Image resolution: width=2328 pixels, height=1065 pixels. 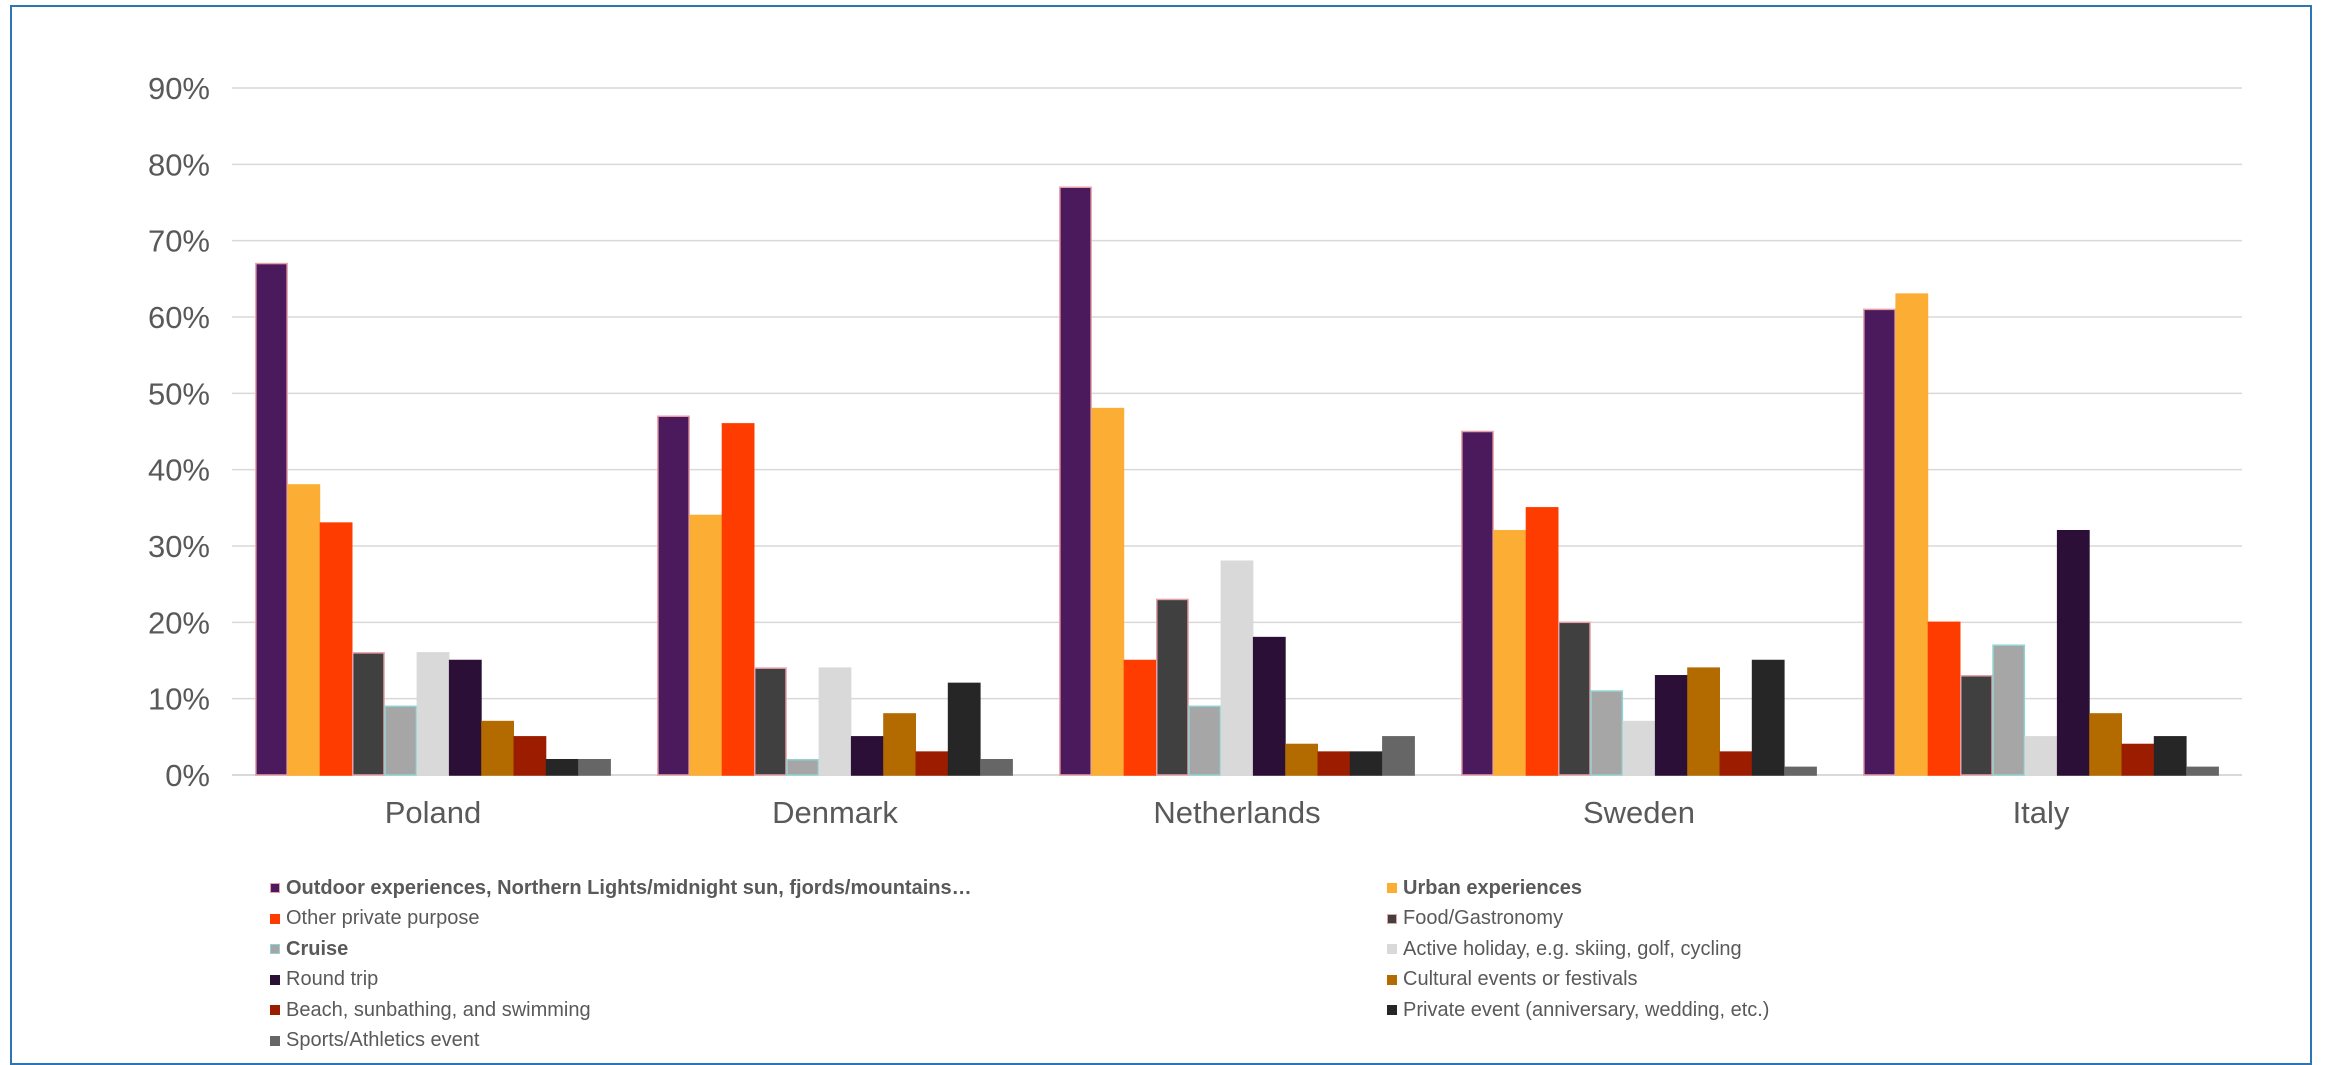 What do you see at coordinates (828, 1041) in the screenshot?
I see `legend-item: Sports/Athletics event` at bounding box center [828, 1041].